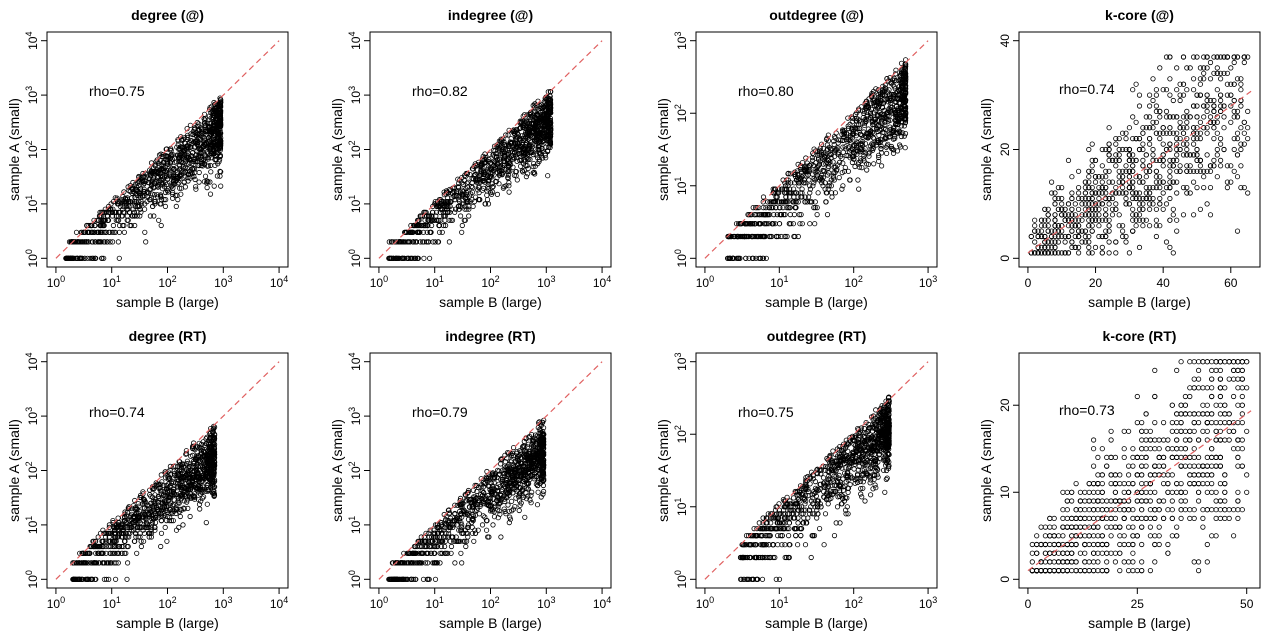 This screenshot has width=1266, height=634. Describe the element at coordinates (440, 91) in the screenshot. I see `rho-annotation: rho=0.82` at that location.